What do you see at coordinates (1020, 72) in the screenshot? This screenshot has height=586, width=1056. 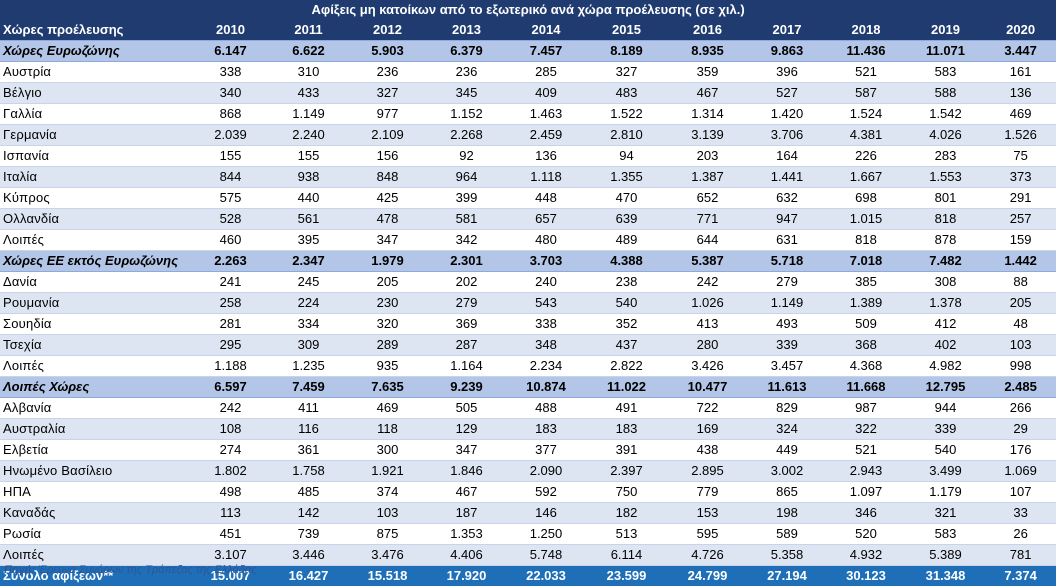 I see `value-cell: 161` at bounding box center [1020, 72].